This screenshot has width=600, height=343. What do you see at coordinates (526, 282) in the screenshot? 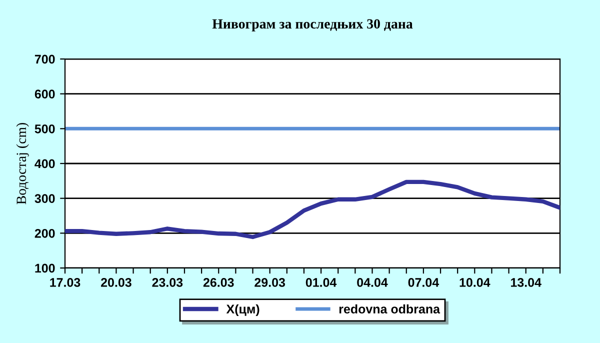
I see `x-tick-label: 13.04` at bounding box center [526, 282].